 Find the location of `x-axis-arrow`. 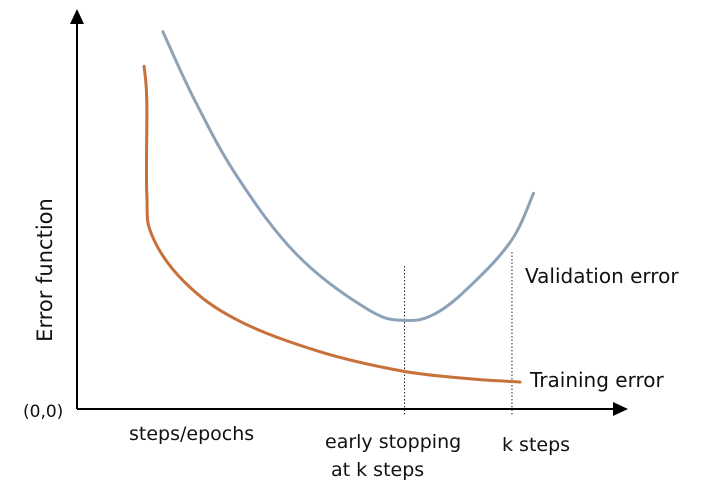

x-axis-arrow is located at coordinates (620, 409).